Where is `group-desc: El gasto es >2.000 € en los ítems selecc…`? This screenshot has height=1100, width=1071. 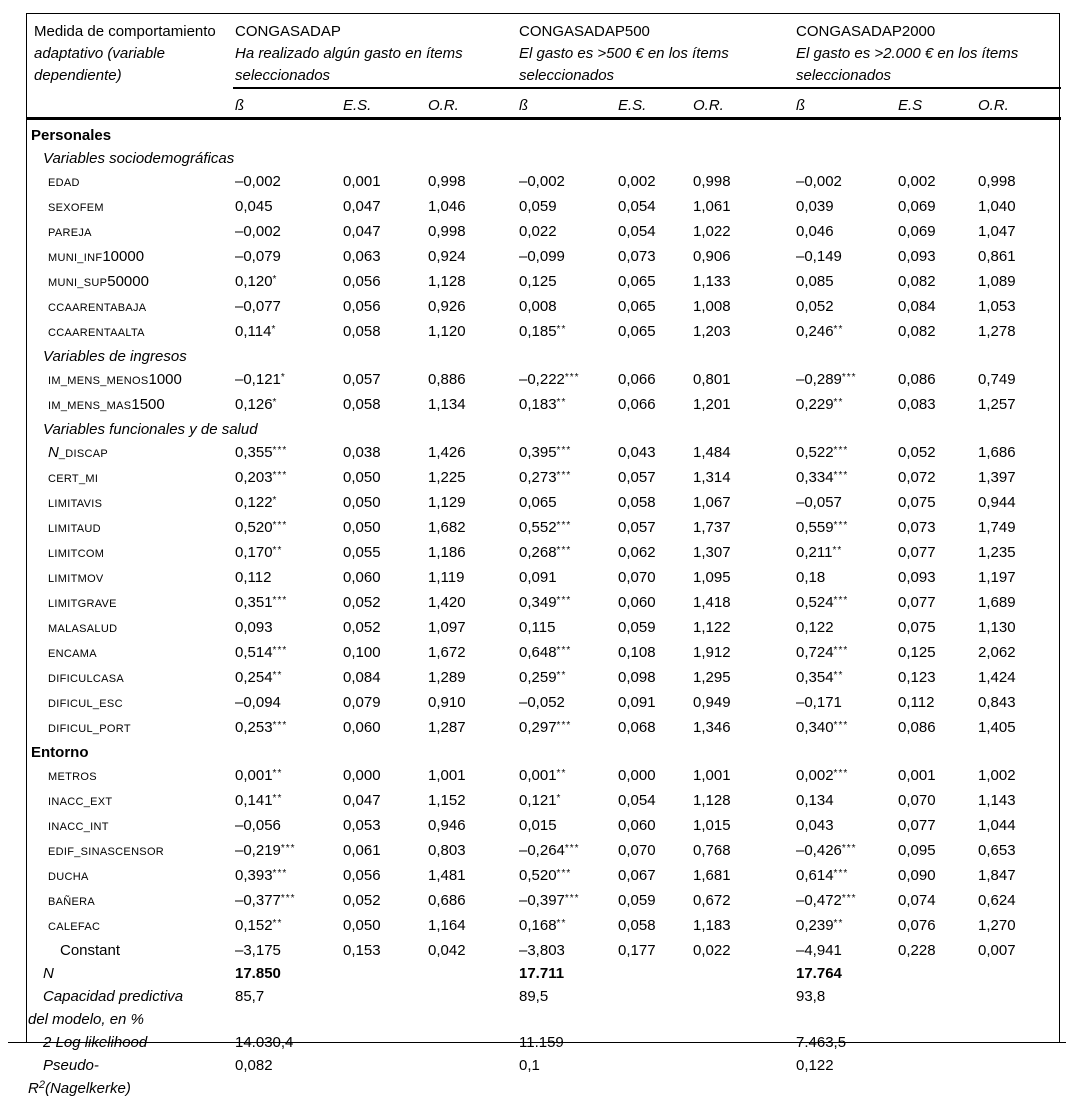
group-desc: El gasto es >2.000 € en los ítems selecc… is located at coordinates (907, 64).